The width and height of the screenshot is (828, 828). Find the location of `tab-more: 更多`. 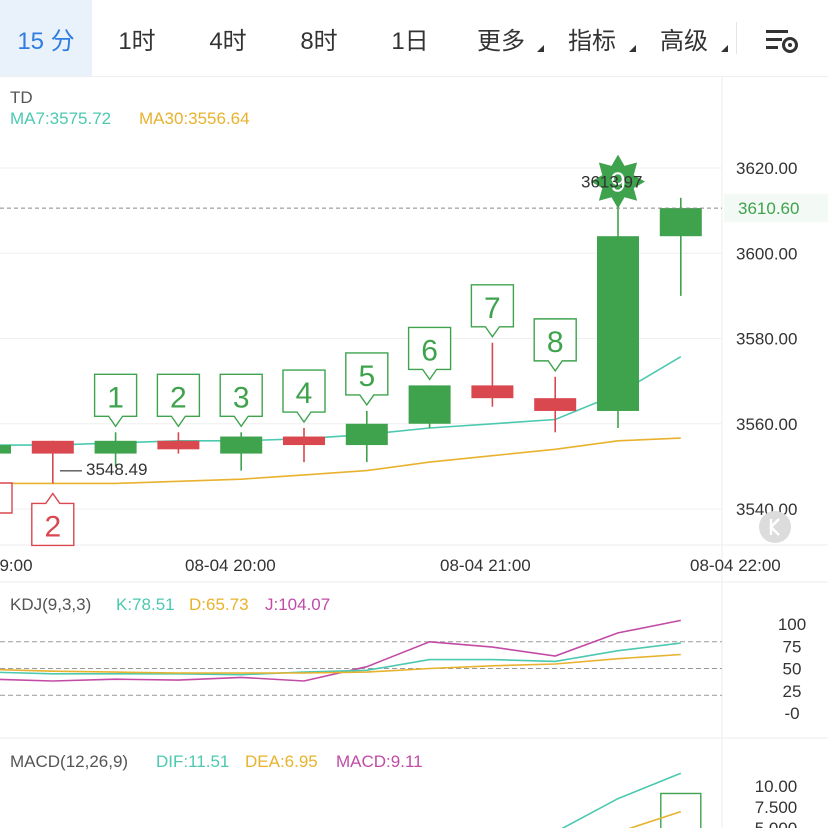

tab-more: 更多 is located at coordinates (501, 38).